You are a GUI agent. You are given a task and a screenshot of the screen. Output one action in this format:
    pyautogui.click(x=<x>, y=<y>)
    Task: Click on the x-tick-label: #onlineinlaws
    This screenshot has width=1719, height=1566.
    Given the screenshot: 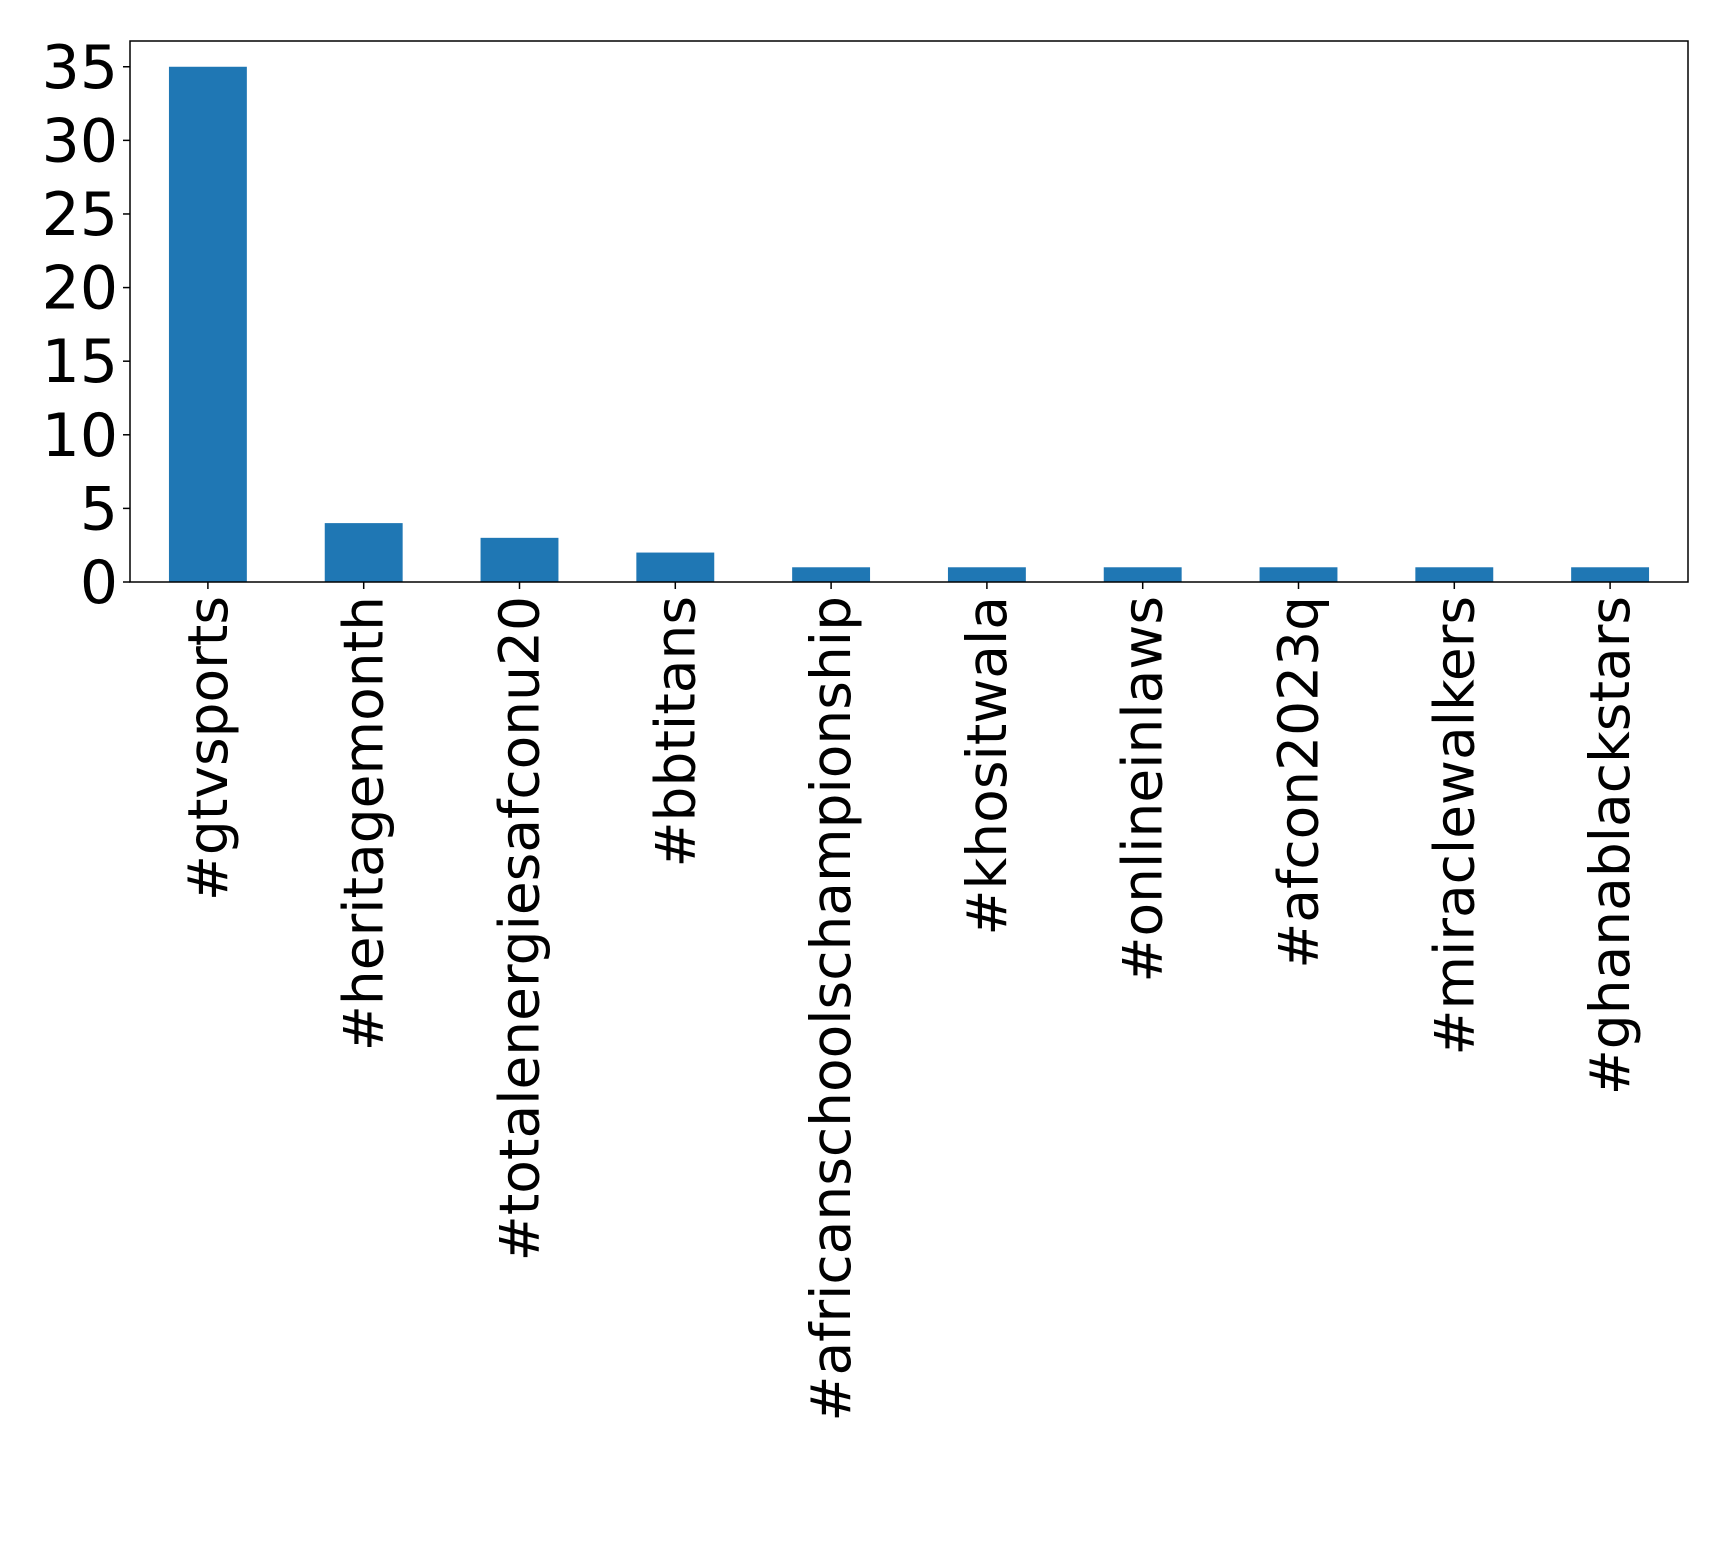 What is the action you would take?
    pyautogui.click(x=1143, y=789)
    